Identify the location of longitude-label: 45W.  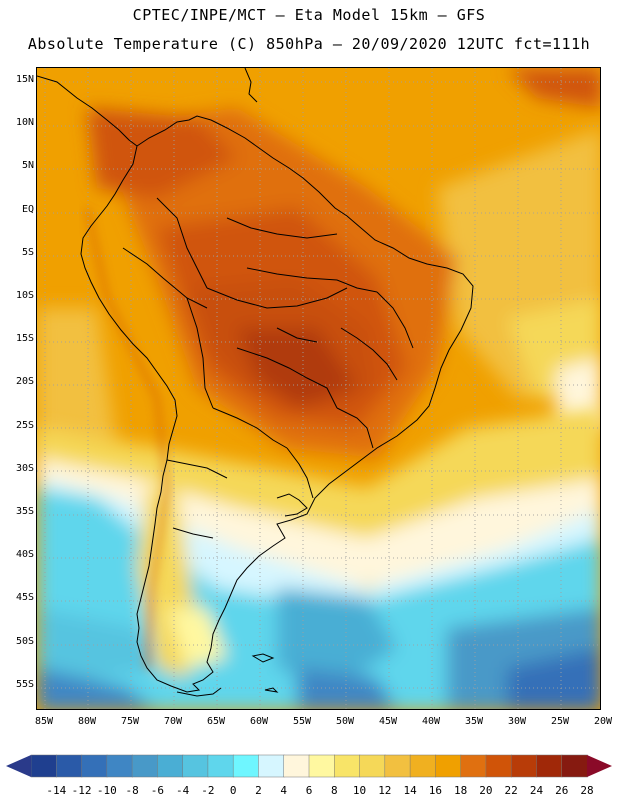
(388, 721).